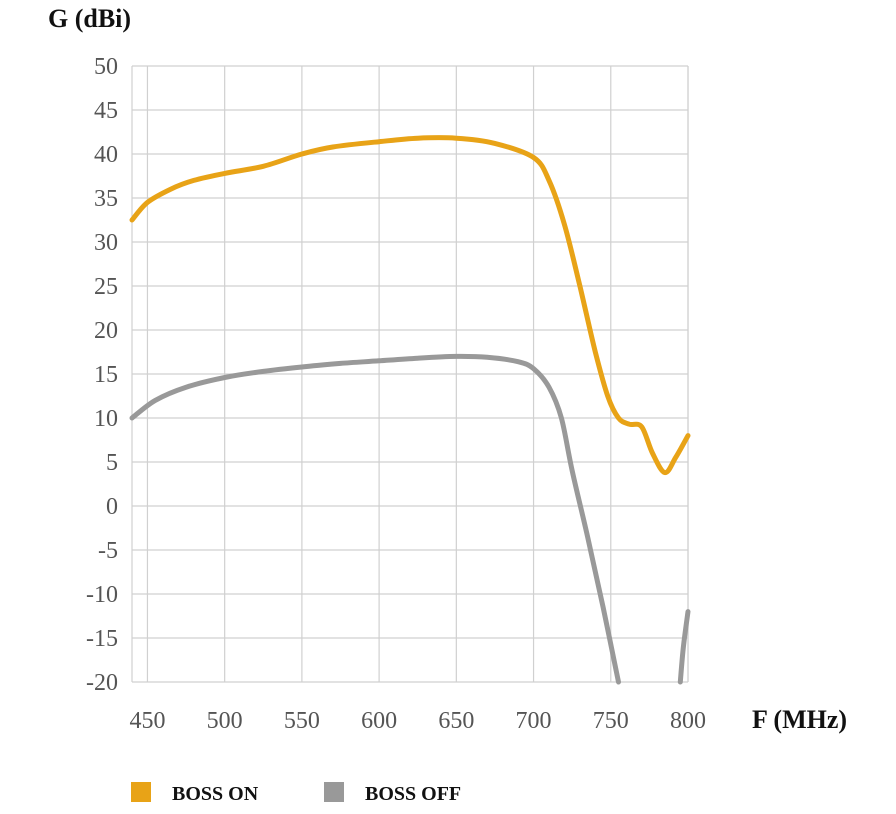  I want to click on y-tick-label: 40, so click(106, 155).